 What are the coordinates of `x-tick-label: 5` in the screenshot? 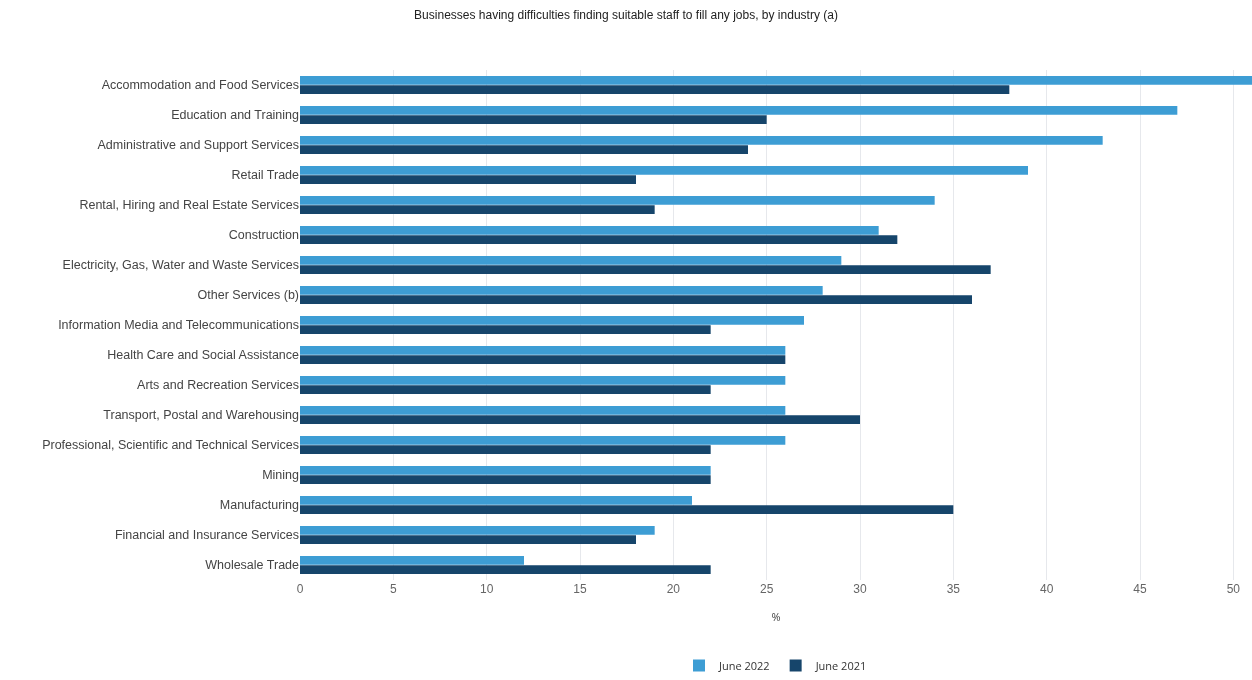 It's located at (393, 589).